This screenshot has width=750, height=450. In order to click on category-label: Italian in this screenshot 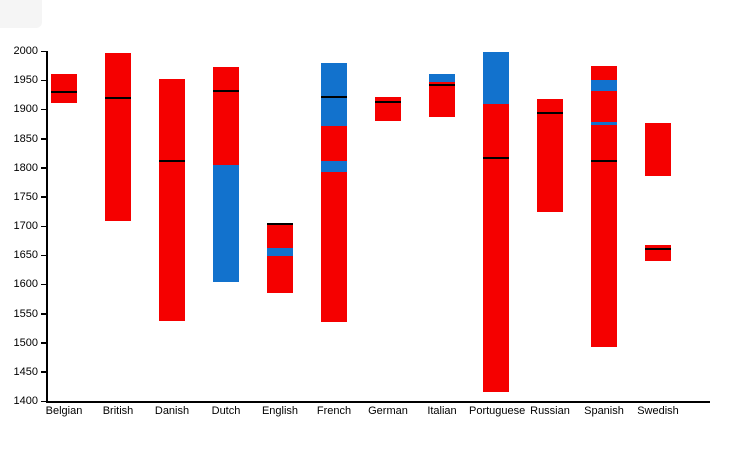, I will do `click(442, 411)`.